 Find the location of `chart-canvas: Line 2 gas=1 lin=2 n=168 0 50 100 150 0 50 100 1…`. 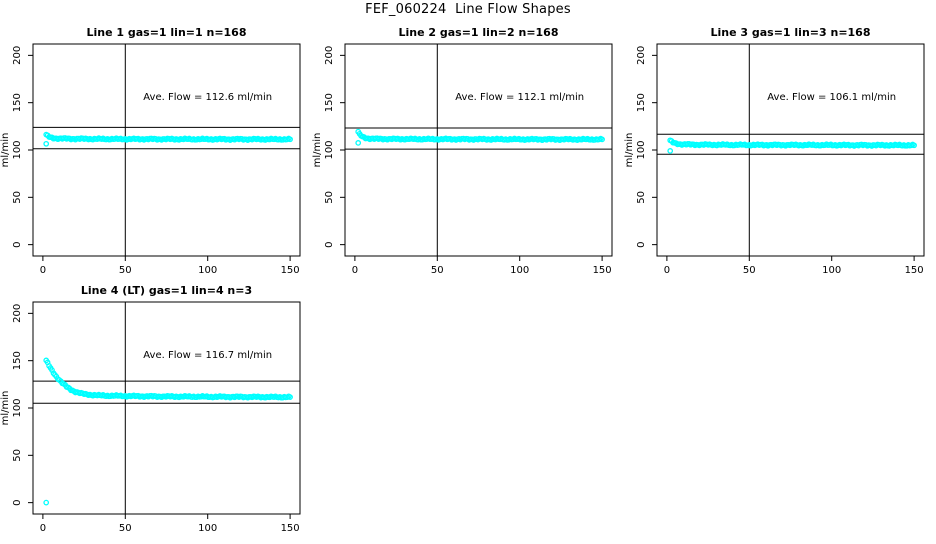

chart-canvas: Line 2 gas=1 lin=2 n=168 0 50 100 150 0 50 100 1… is located at coordinates (462, 151).